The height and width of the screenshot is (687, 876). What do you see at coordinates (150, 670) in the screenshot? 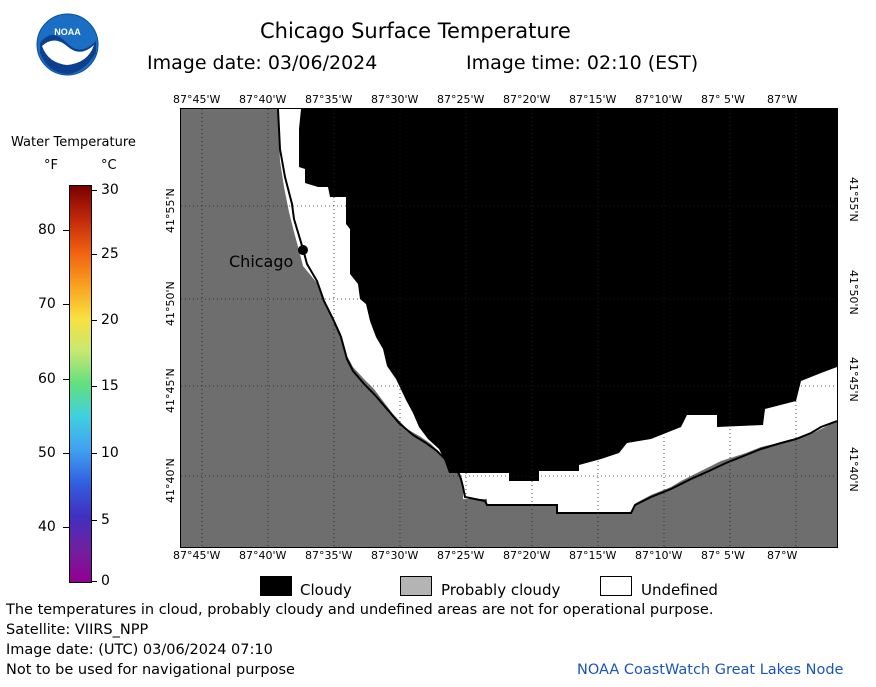
I see `navigation-warning: Not to be used for navigational purpose` at bounding box center [150, 670].